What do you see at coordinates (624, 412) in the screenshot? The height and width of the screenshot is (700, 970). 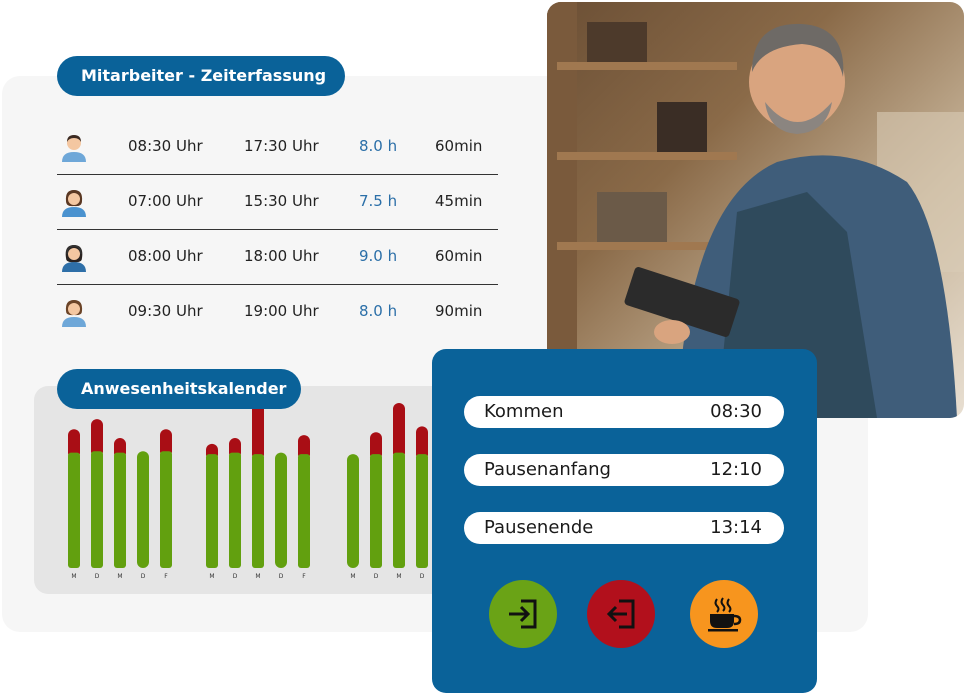 I see `clock-in-entry: Kommen 08:30` at bounding box center [624, 412].